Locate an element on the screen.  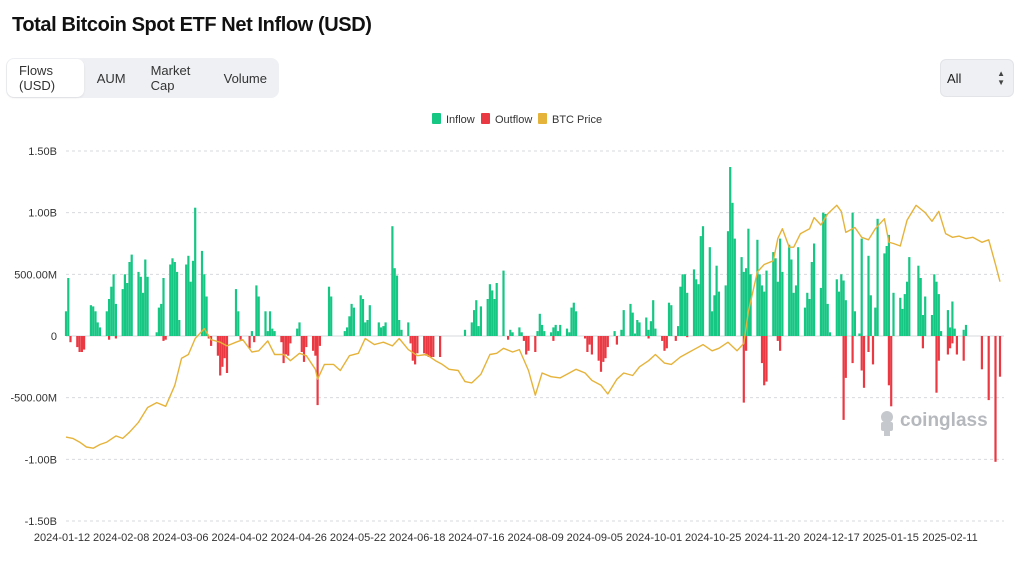
tab-volume: Volume is located at coordinates (245, 78).